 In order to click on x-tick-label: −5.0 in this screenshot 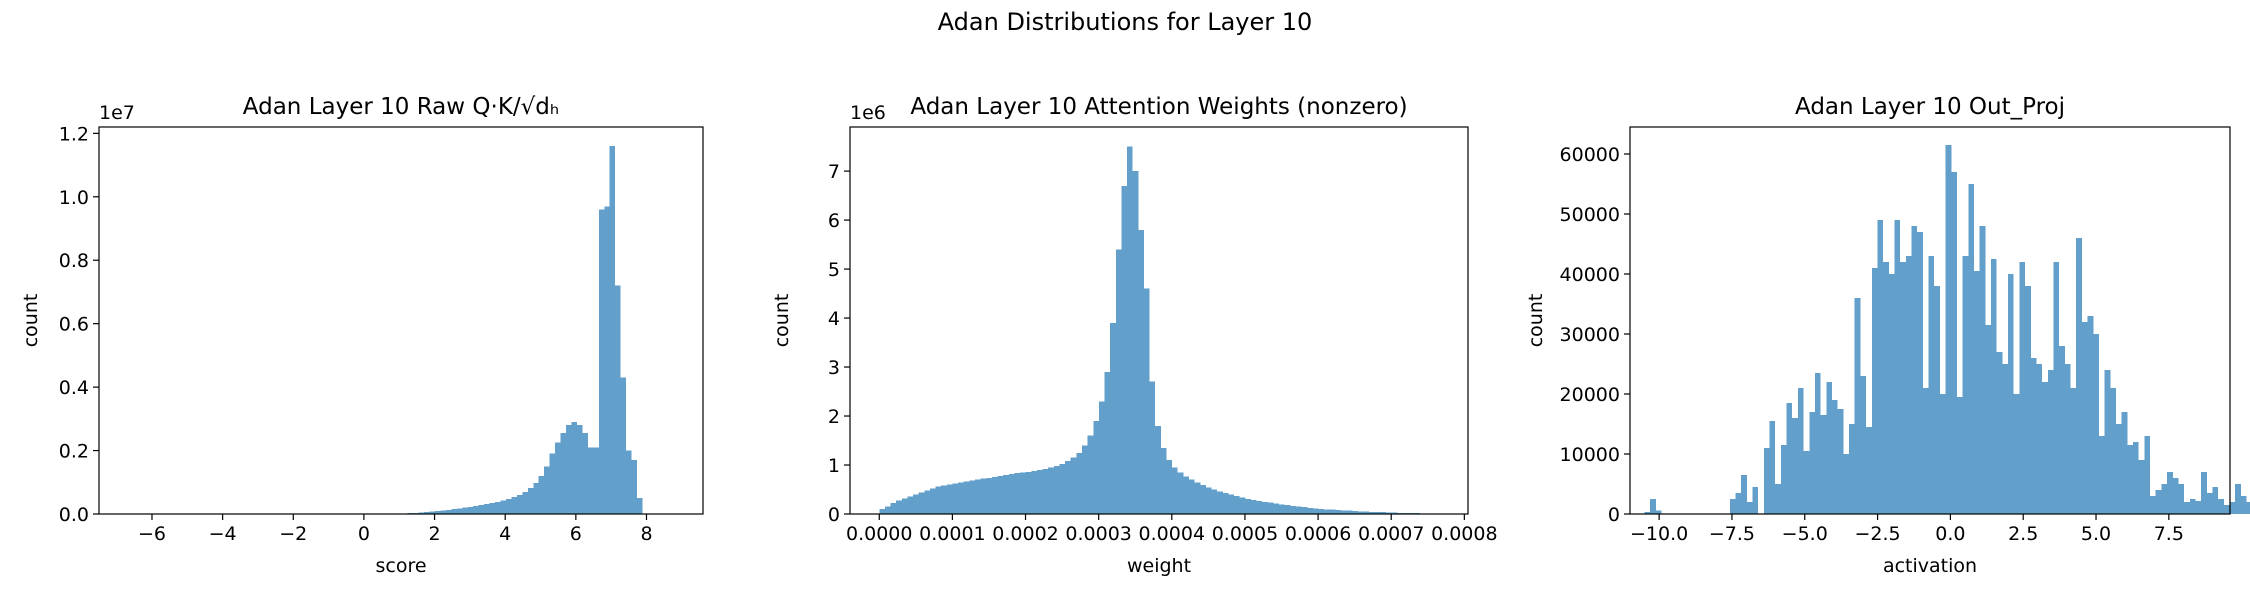, I will do `click(1805, 534)`.